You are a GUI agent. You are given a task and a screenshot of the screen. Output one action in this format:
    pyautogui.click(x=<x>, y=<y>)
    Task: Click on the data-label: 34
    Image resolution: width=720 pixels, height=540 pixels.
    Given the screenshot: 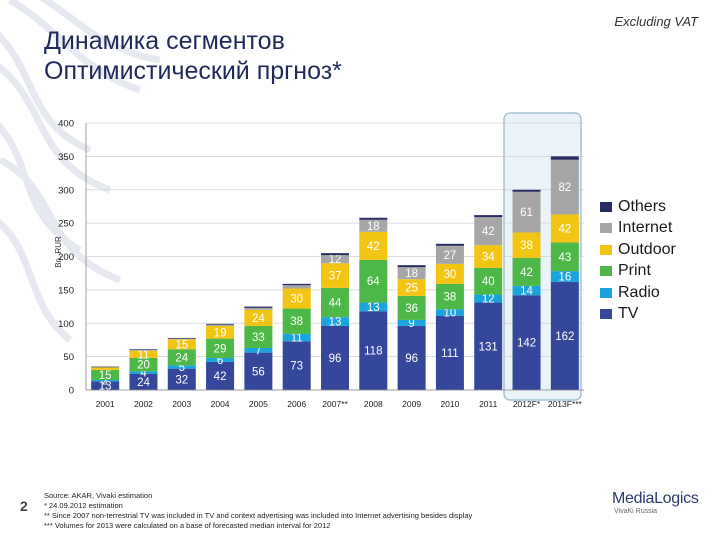 What is the action you would take?
    pyautogui.click(x=488, y=258)
    